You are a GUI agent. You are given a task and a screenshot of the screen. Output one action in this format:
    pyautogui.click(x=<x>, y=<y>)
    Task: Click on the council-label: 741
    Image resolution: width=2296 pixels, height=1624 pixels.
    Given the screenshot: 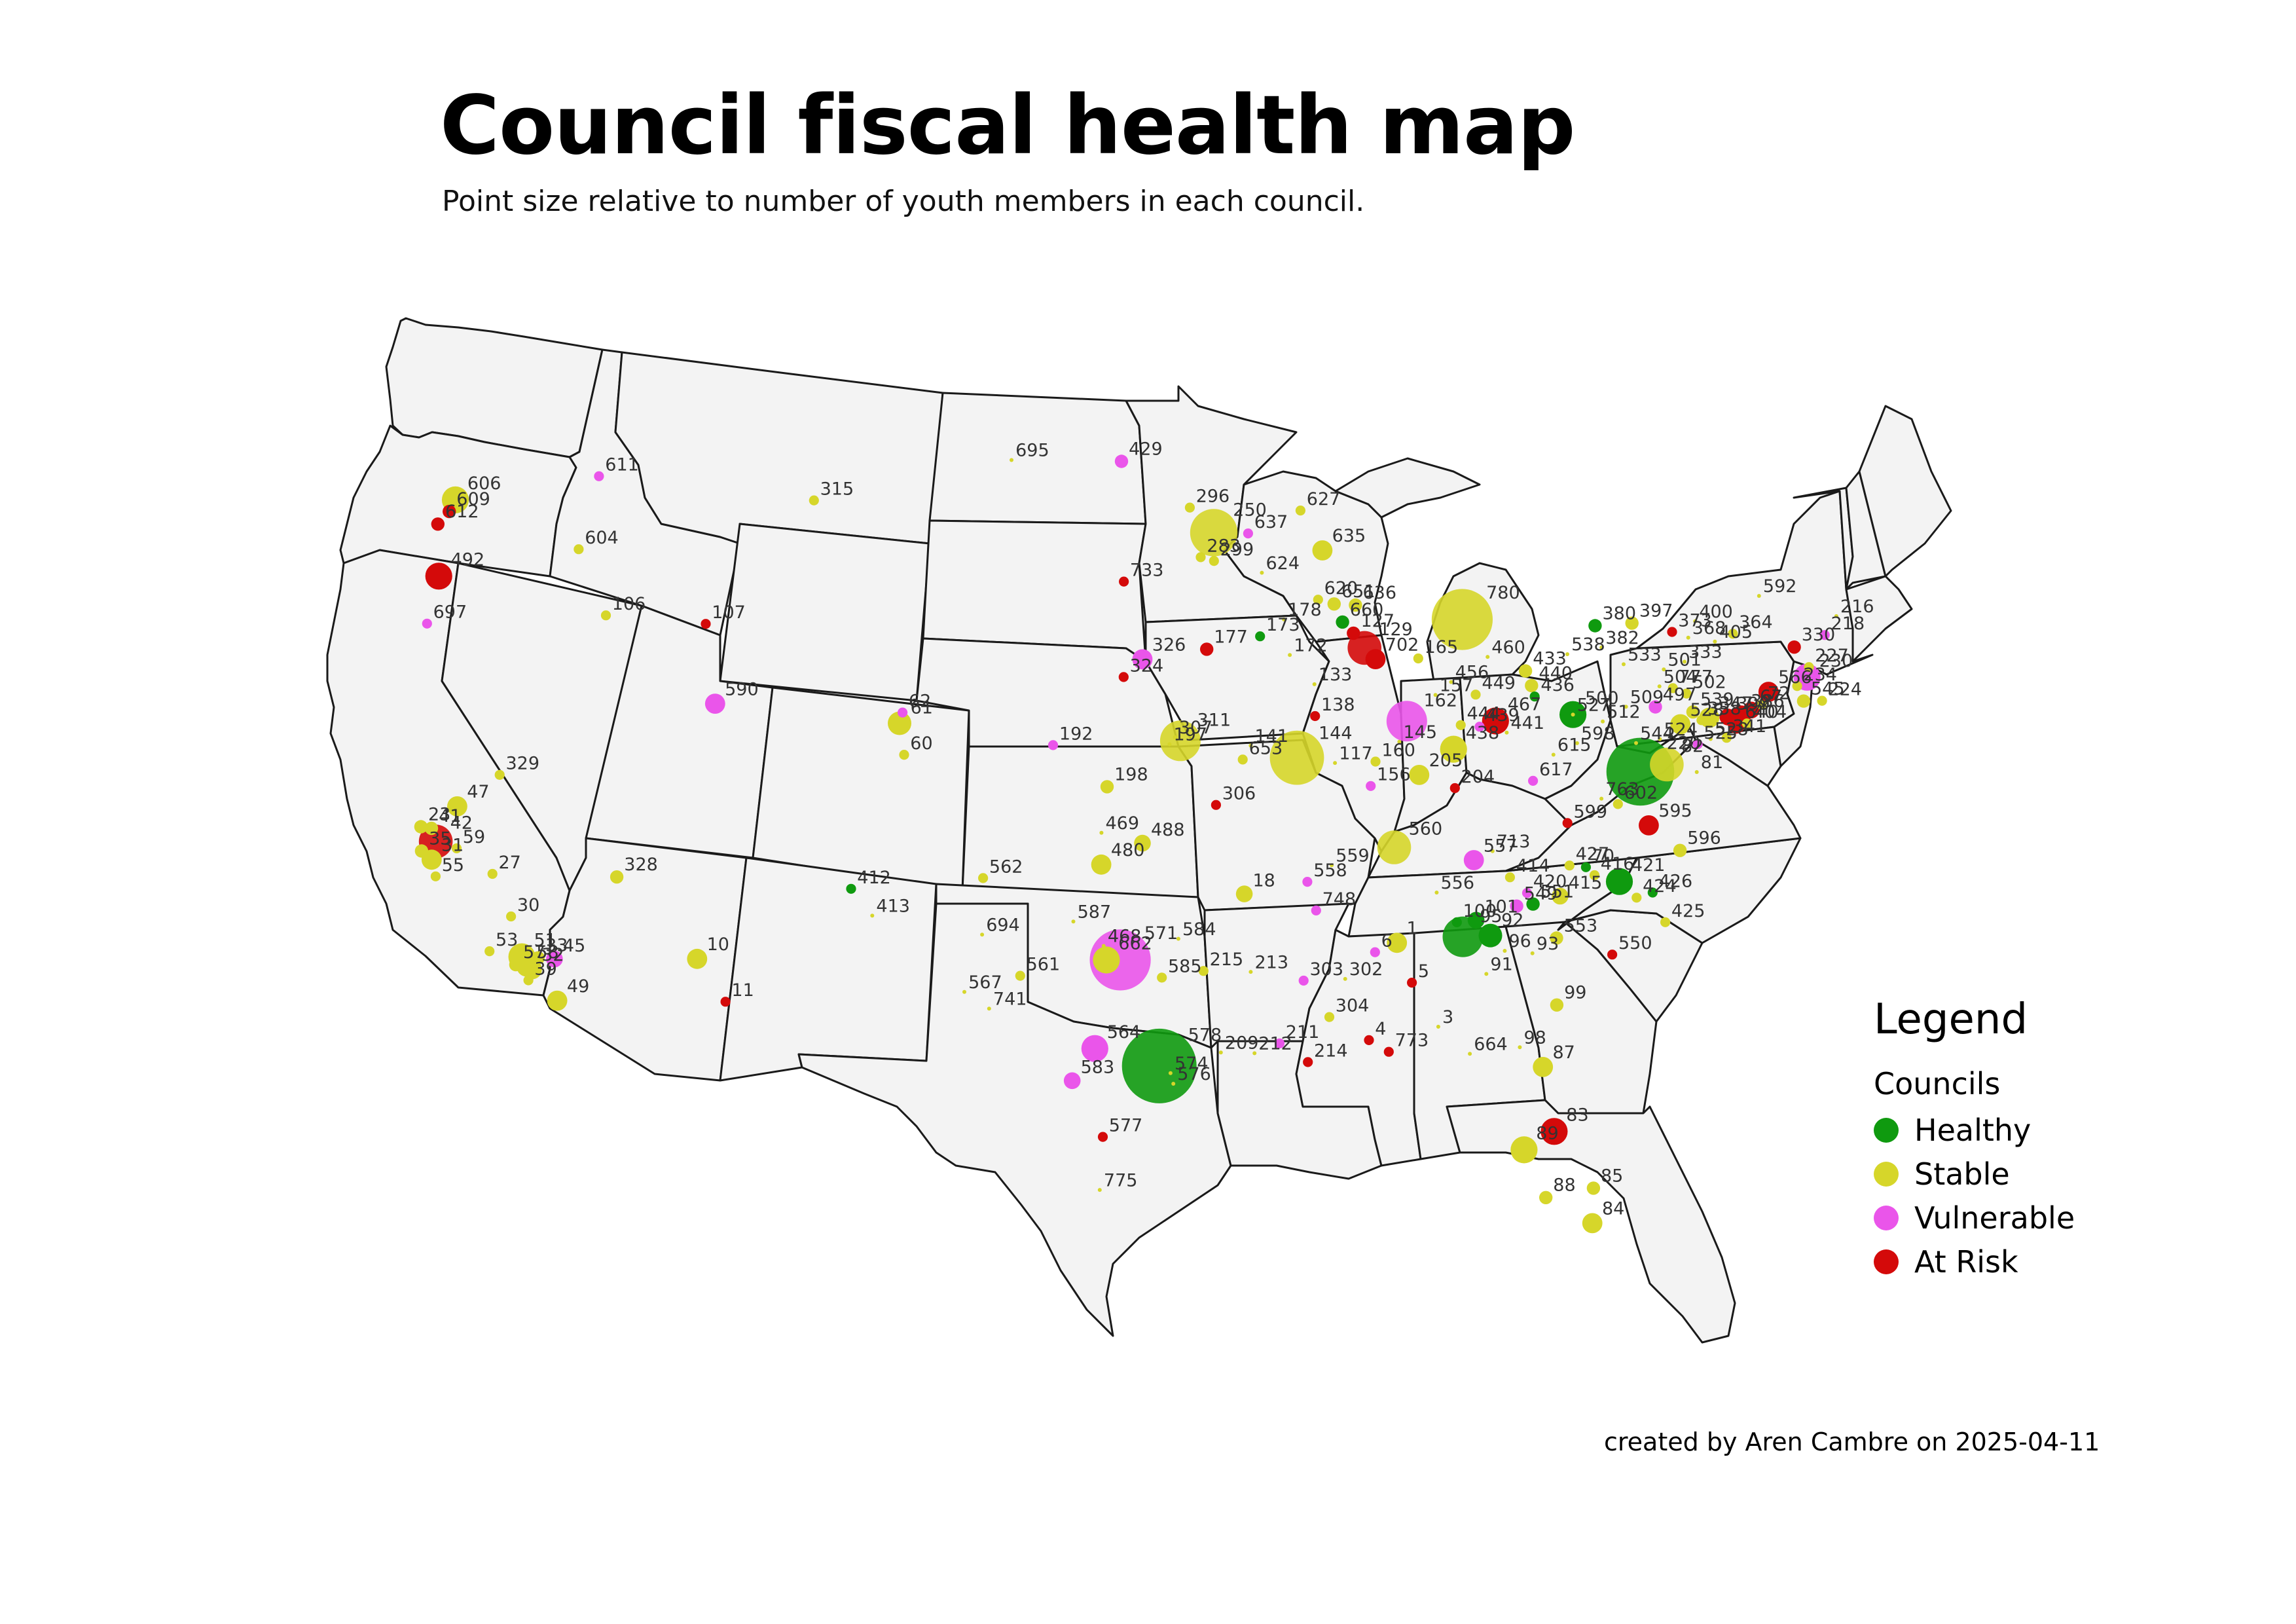 What is the action you would take?
    pyautogui.click(x=1010, y=999)
    